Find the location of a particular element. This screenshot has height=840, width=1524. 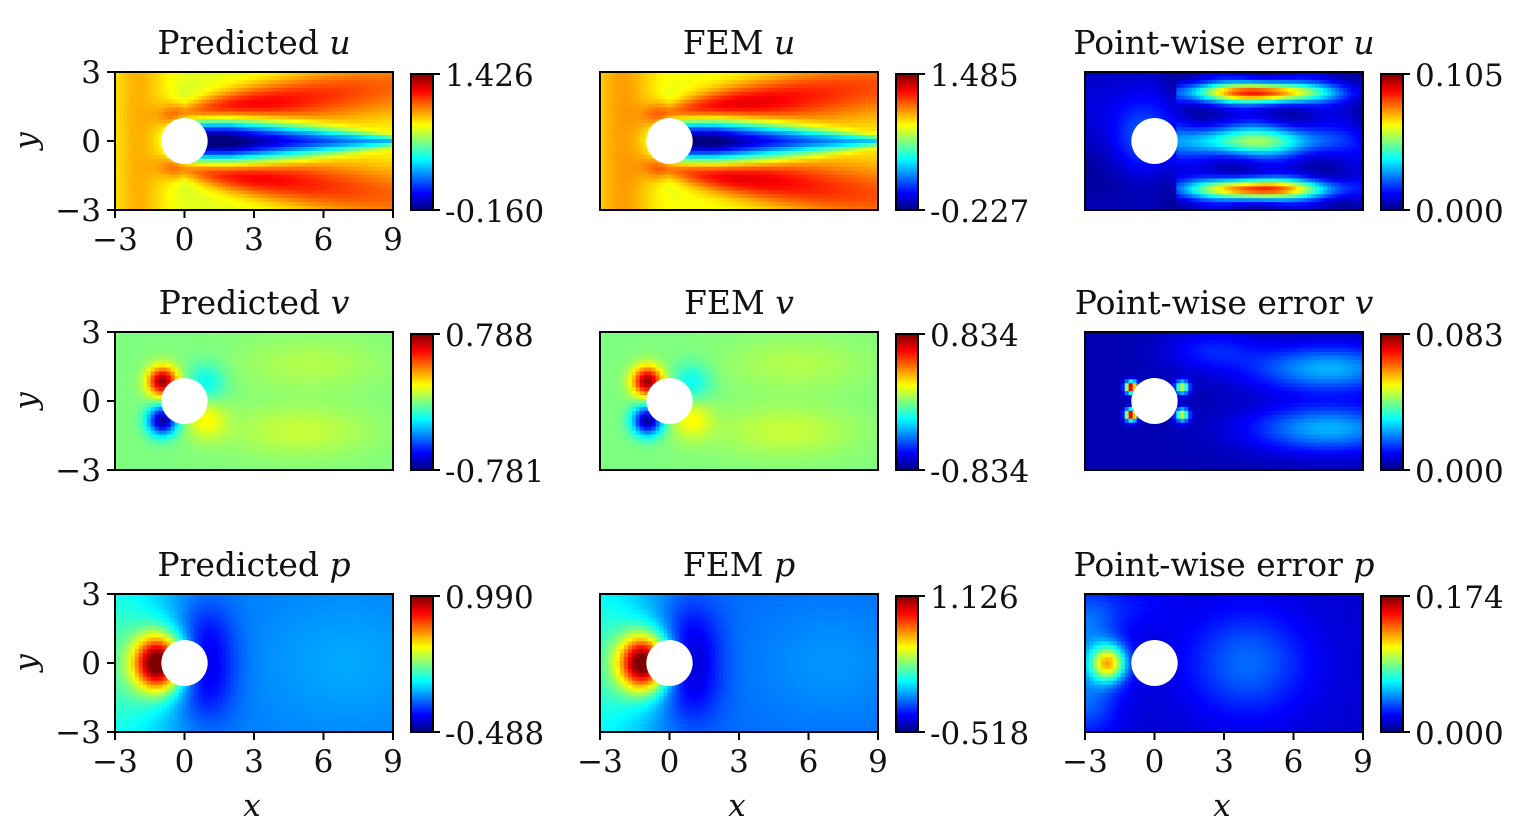

panel-title: Point-wise error p is located at coordinates (1223, 564).